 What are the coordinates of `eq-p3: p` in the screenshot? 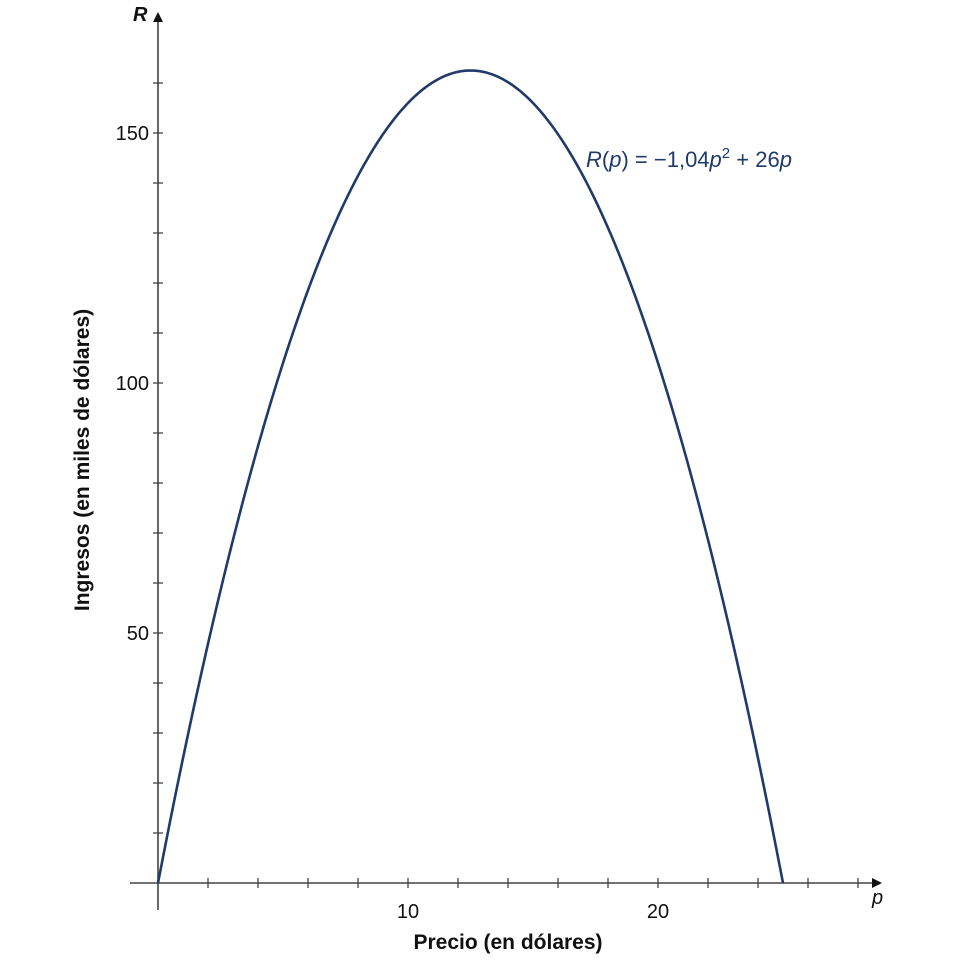 It's located at (785, 159).